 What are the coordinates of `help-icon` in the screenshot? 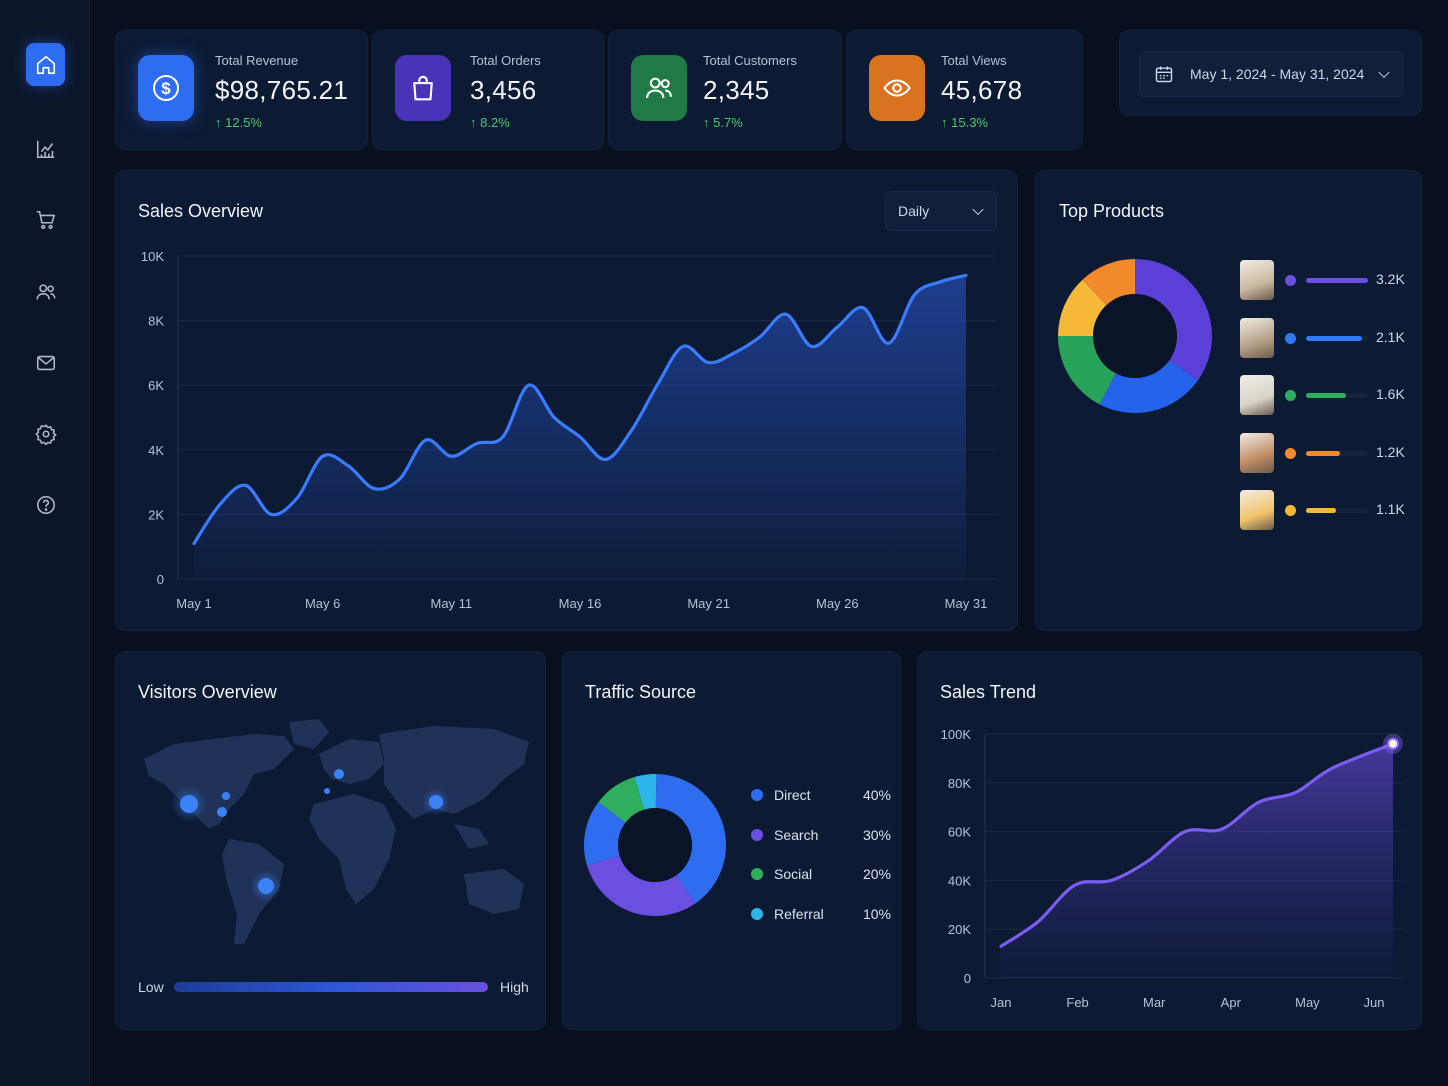 It's located at (45, 504).